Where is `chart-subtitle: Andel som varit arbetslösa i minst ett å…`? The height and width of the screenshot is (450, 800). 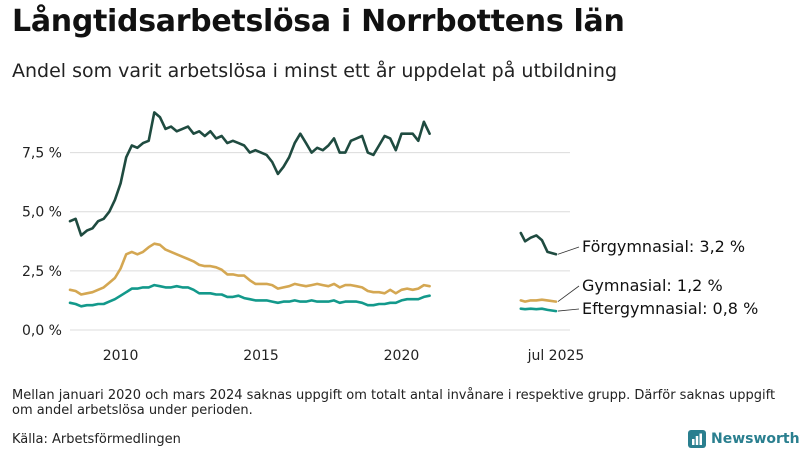 chart-subtitle: Andel som varit arbetslösa i minst ett å… is located at coordinates (315, 71).